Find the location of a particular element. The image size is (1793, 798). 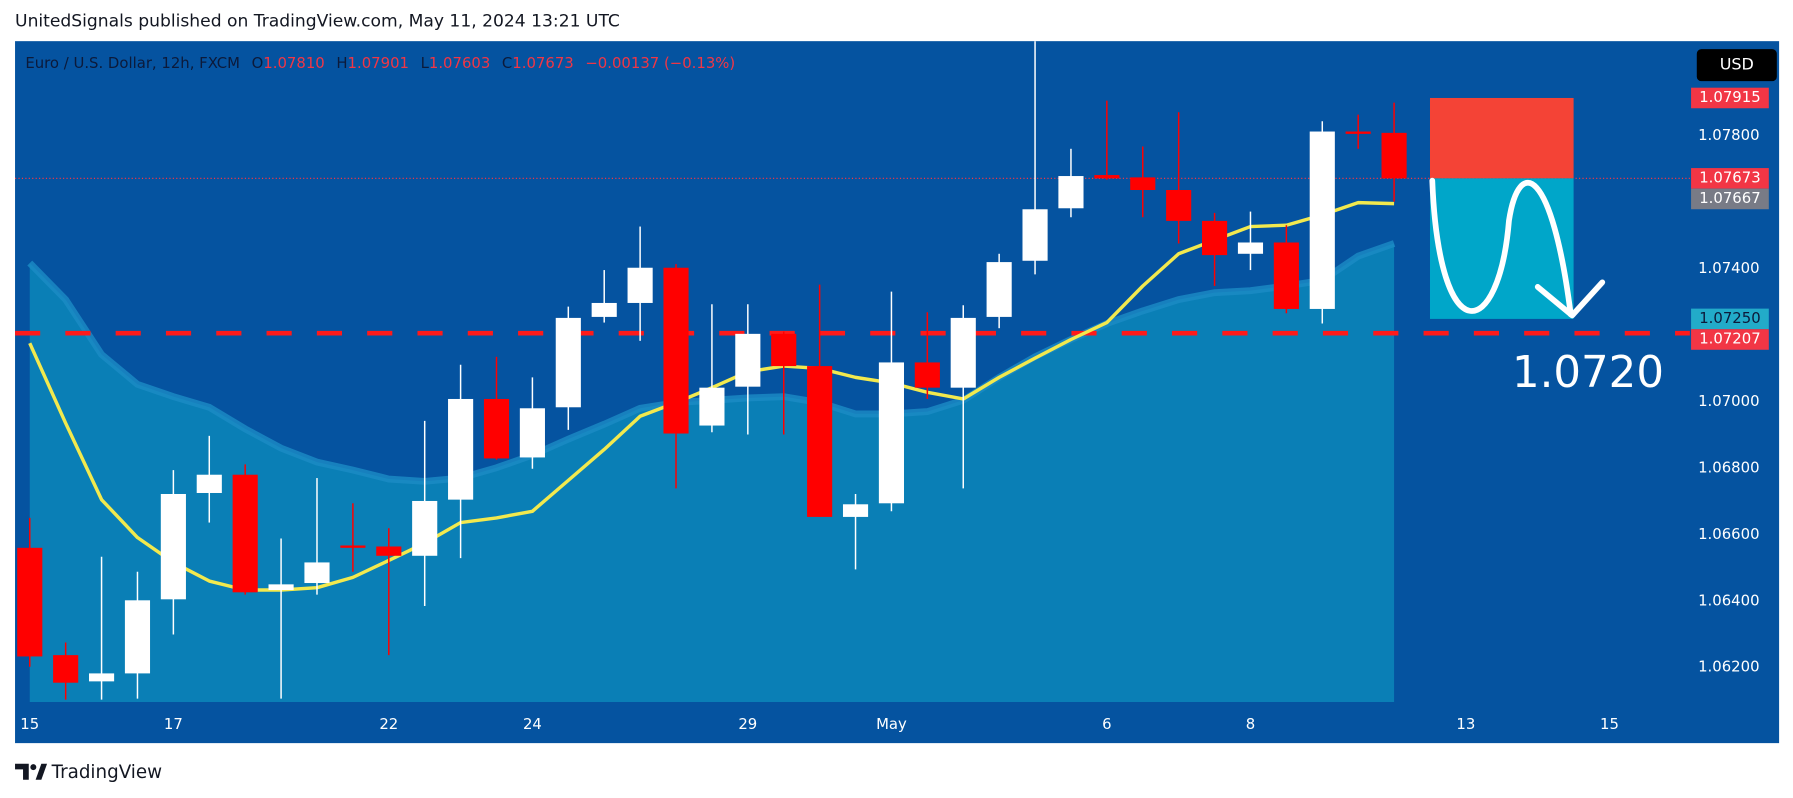

price-label: 1.07207 is located at coordinates (1729, 338).